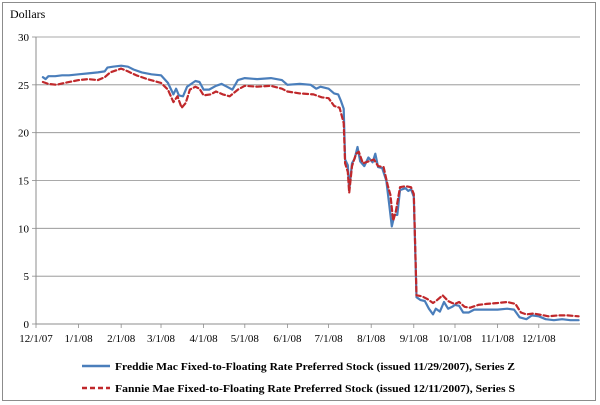 This screenshot has width=600, height=405. Describe the element at coordinates (24, 86) in the screenshot. I see `y-tick-label: 25` at that location.